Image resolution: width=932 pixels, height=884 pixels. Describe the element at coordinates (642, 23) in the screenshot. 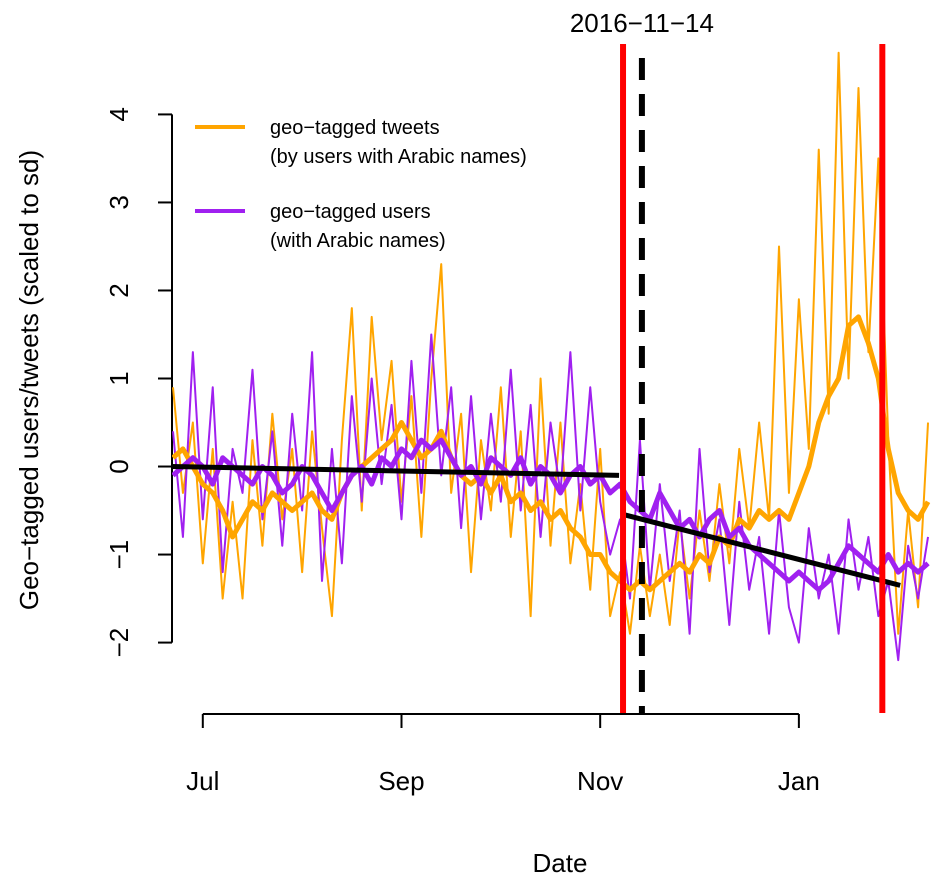

I see `annotation-label: 2016−11−14` at that location.